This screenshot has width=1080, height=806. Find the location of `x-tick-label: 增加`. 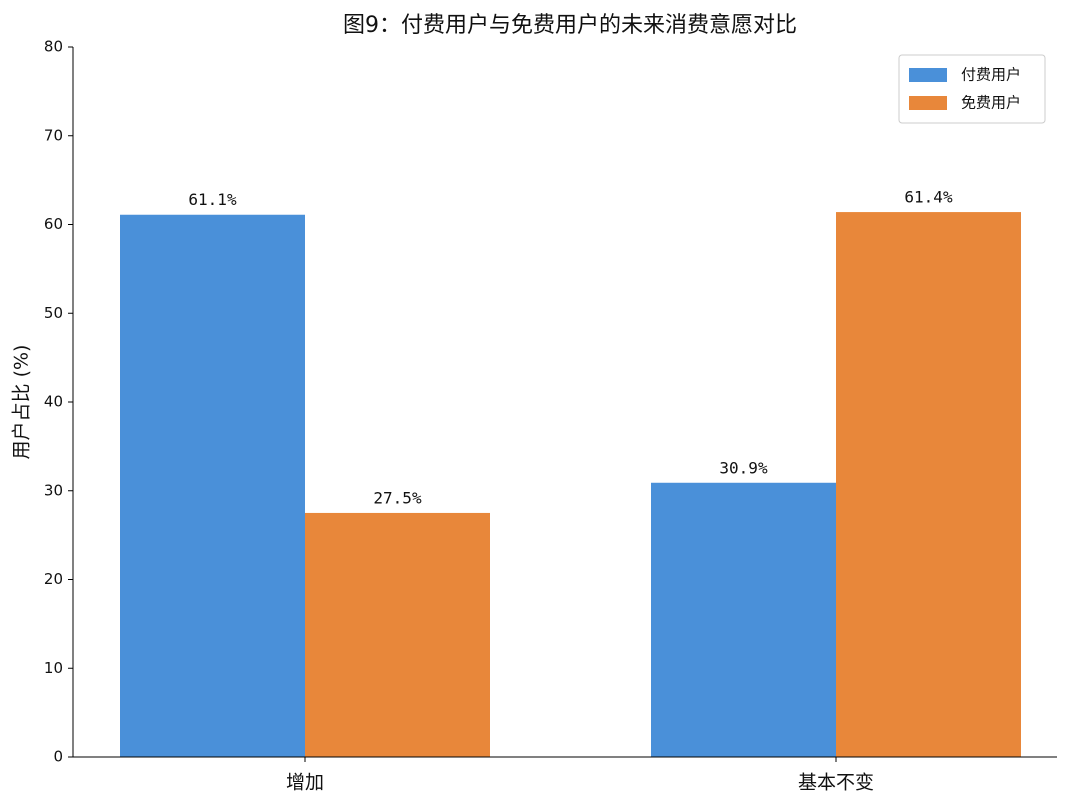

x-tick-label: 增加 is located at coordinates (305, 783).